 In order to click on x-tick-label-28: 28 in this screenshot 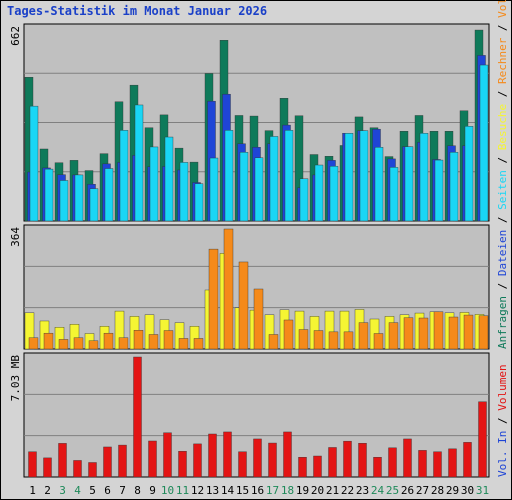, I will do `click(437, 490)`.